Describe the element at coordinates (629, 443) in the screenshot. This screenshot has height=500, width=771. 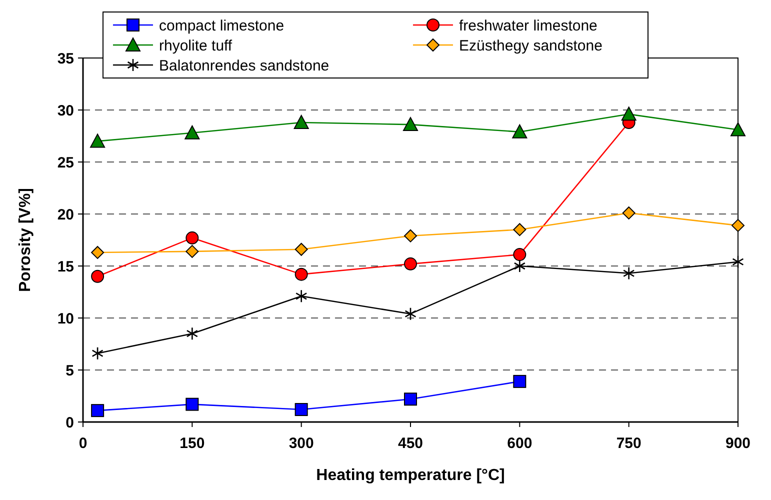
I see `x-tick-label: 750` at that location.